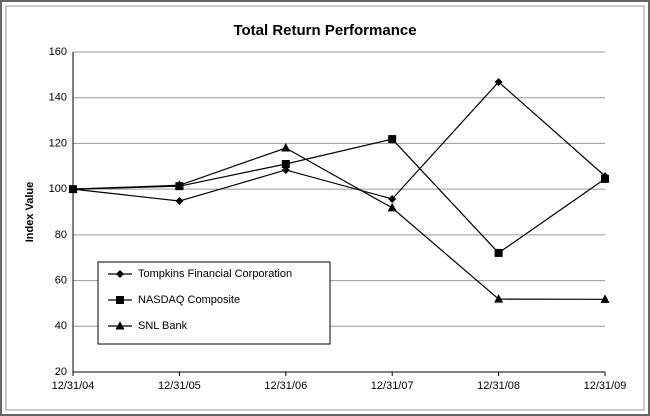  I want to click on y-tick-label: 120, so click(58, 143).